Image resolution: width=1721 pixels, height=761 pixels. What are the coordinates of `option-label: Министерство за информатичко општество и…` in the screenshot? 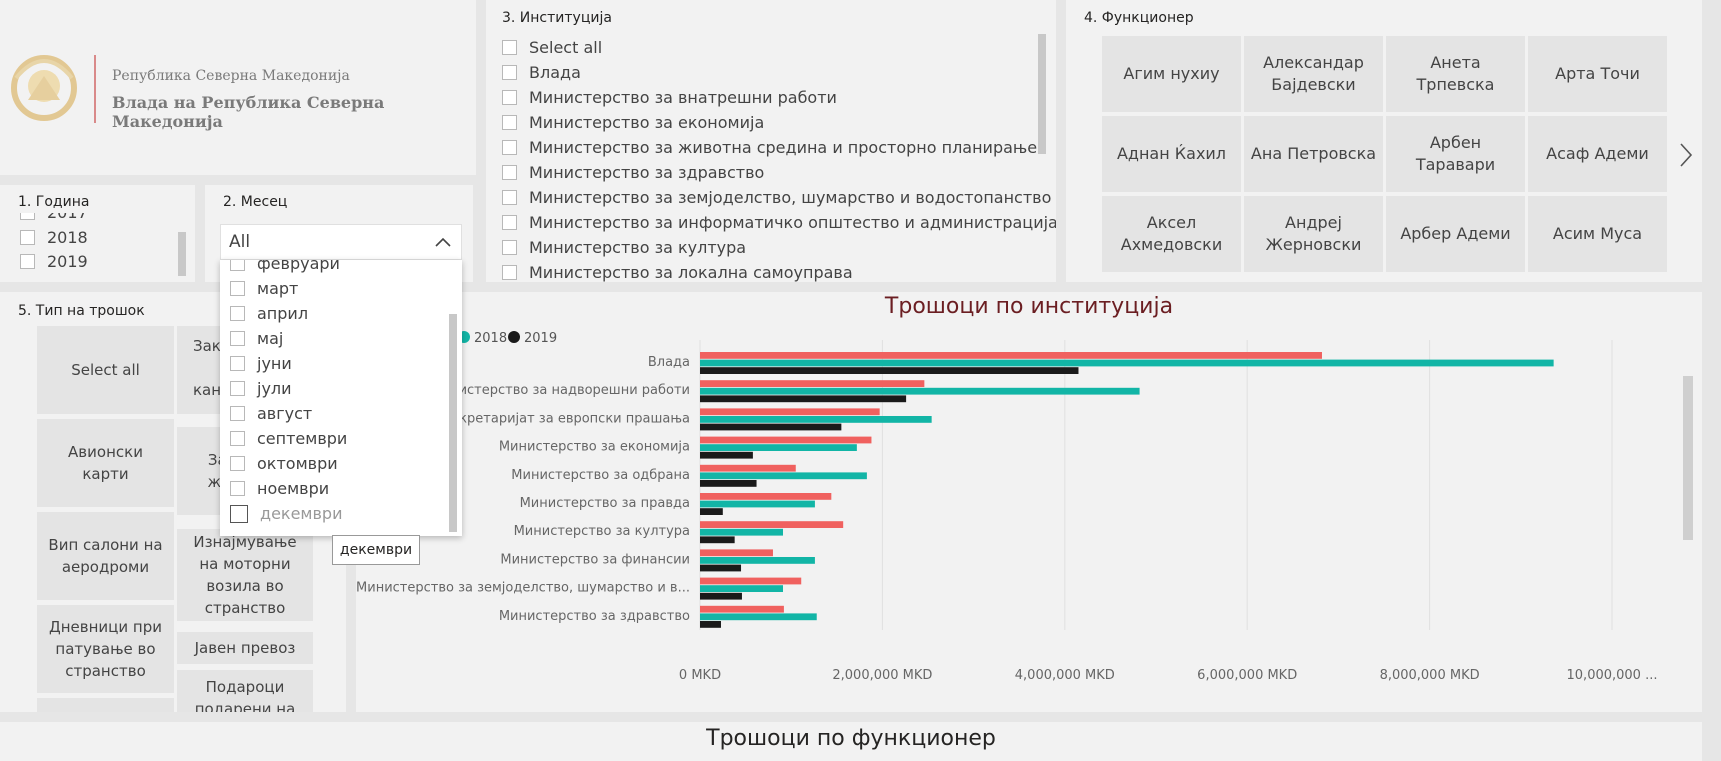 It's located at (792, 222).